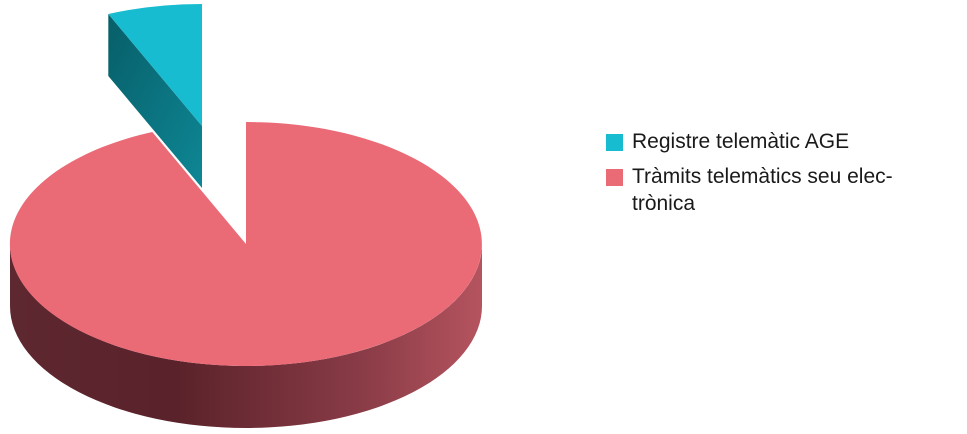  I want to click on slice-side-registre, so click(155, 101).